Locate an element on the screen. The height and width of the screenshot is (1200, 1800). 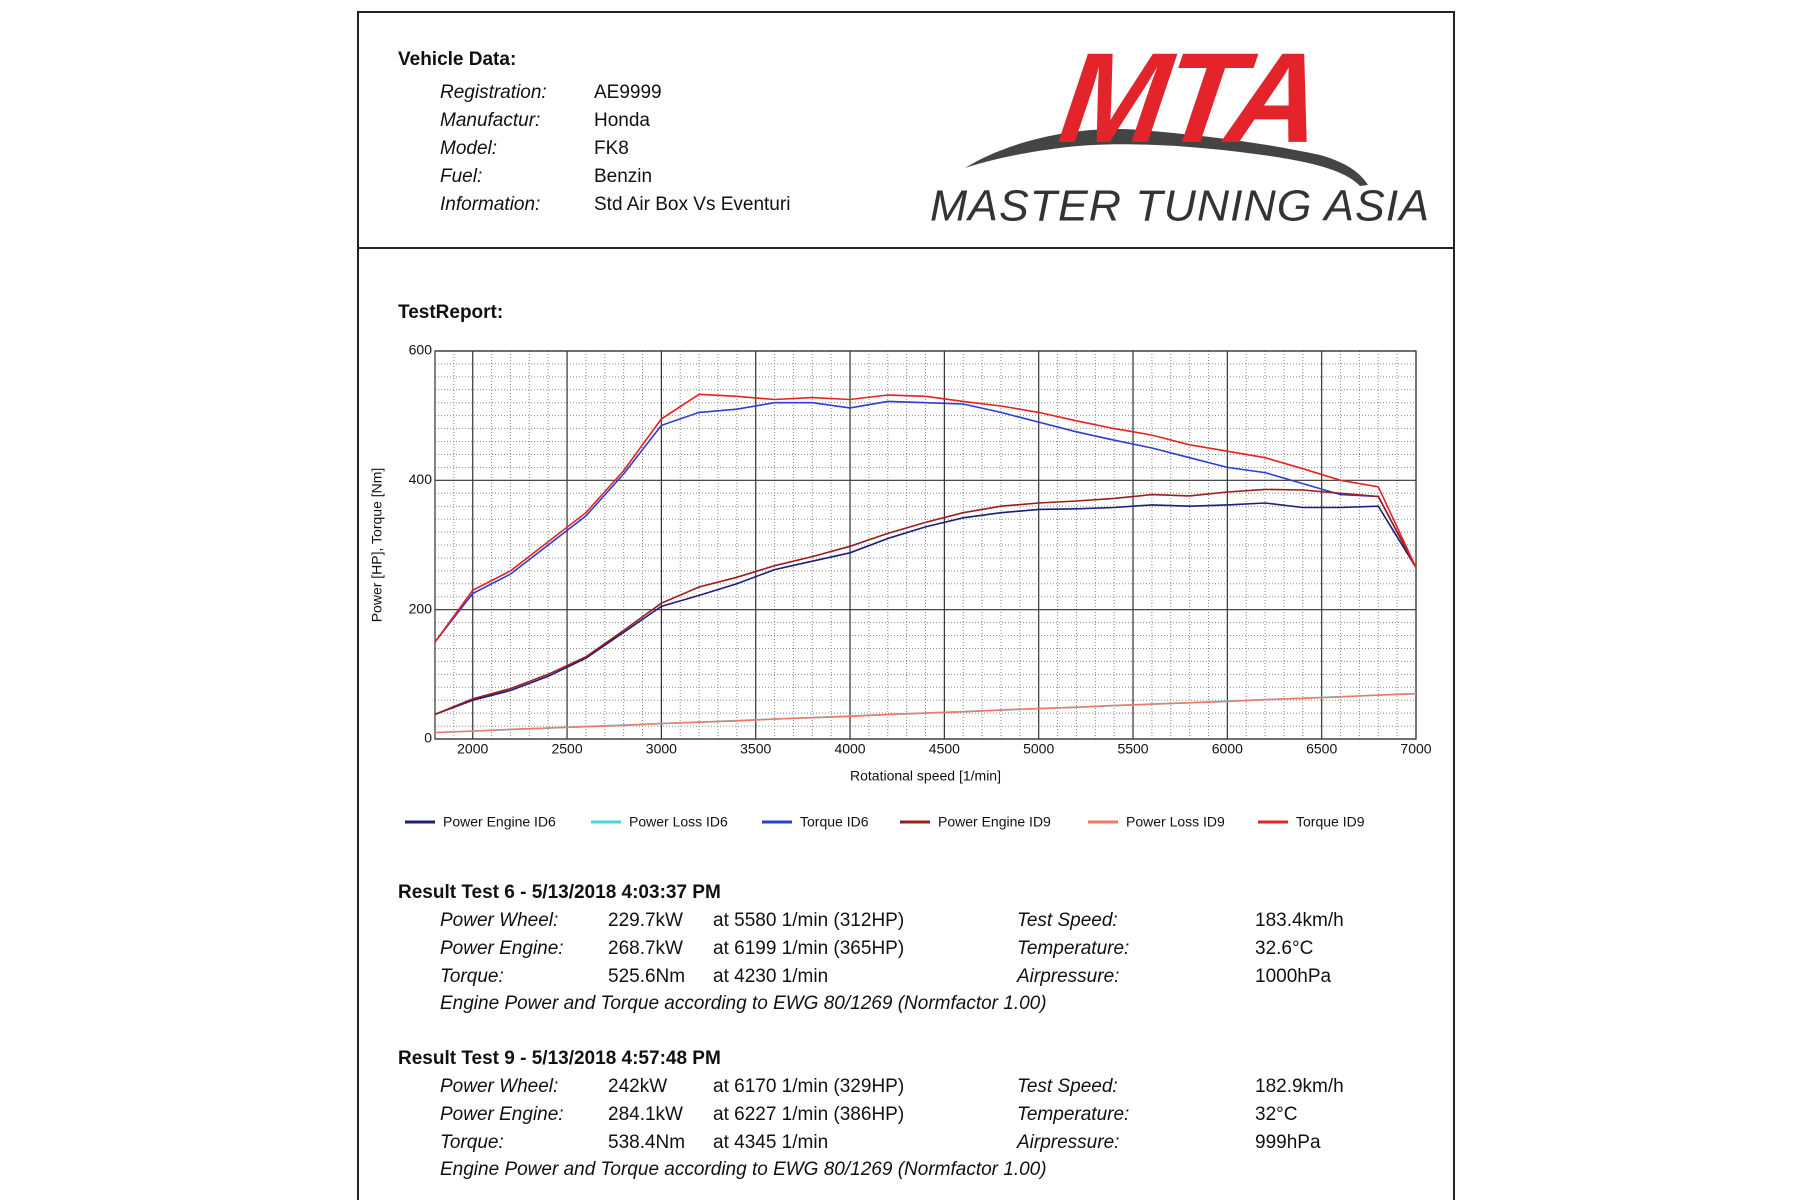
result-value: 525.6Nm is located at coordinates (646, 976).